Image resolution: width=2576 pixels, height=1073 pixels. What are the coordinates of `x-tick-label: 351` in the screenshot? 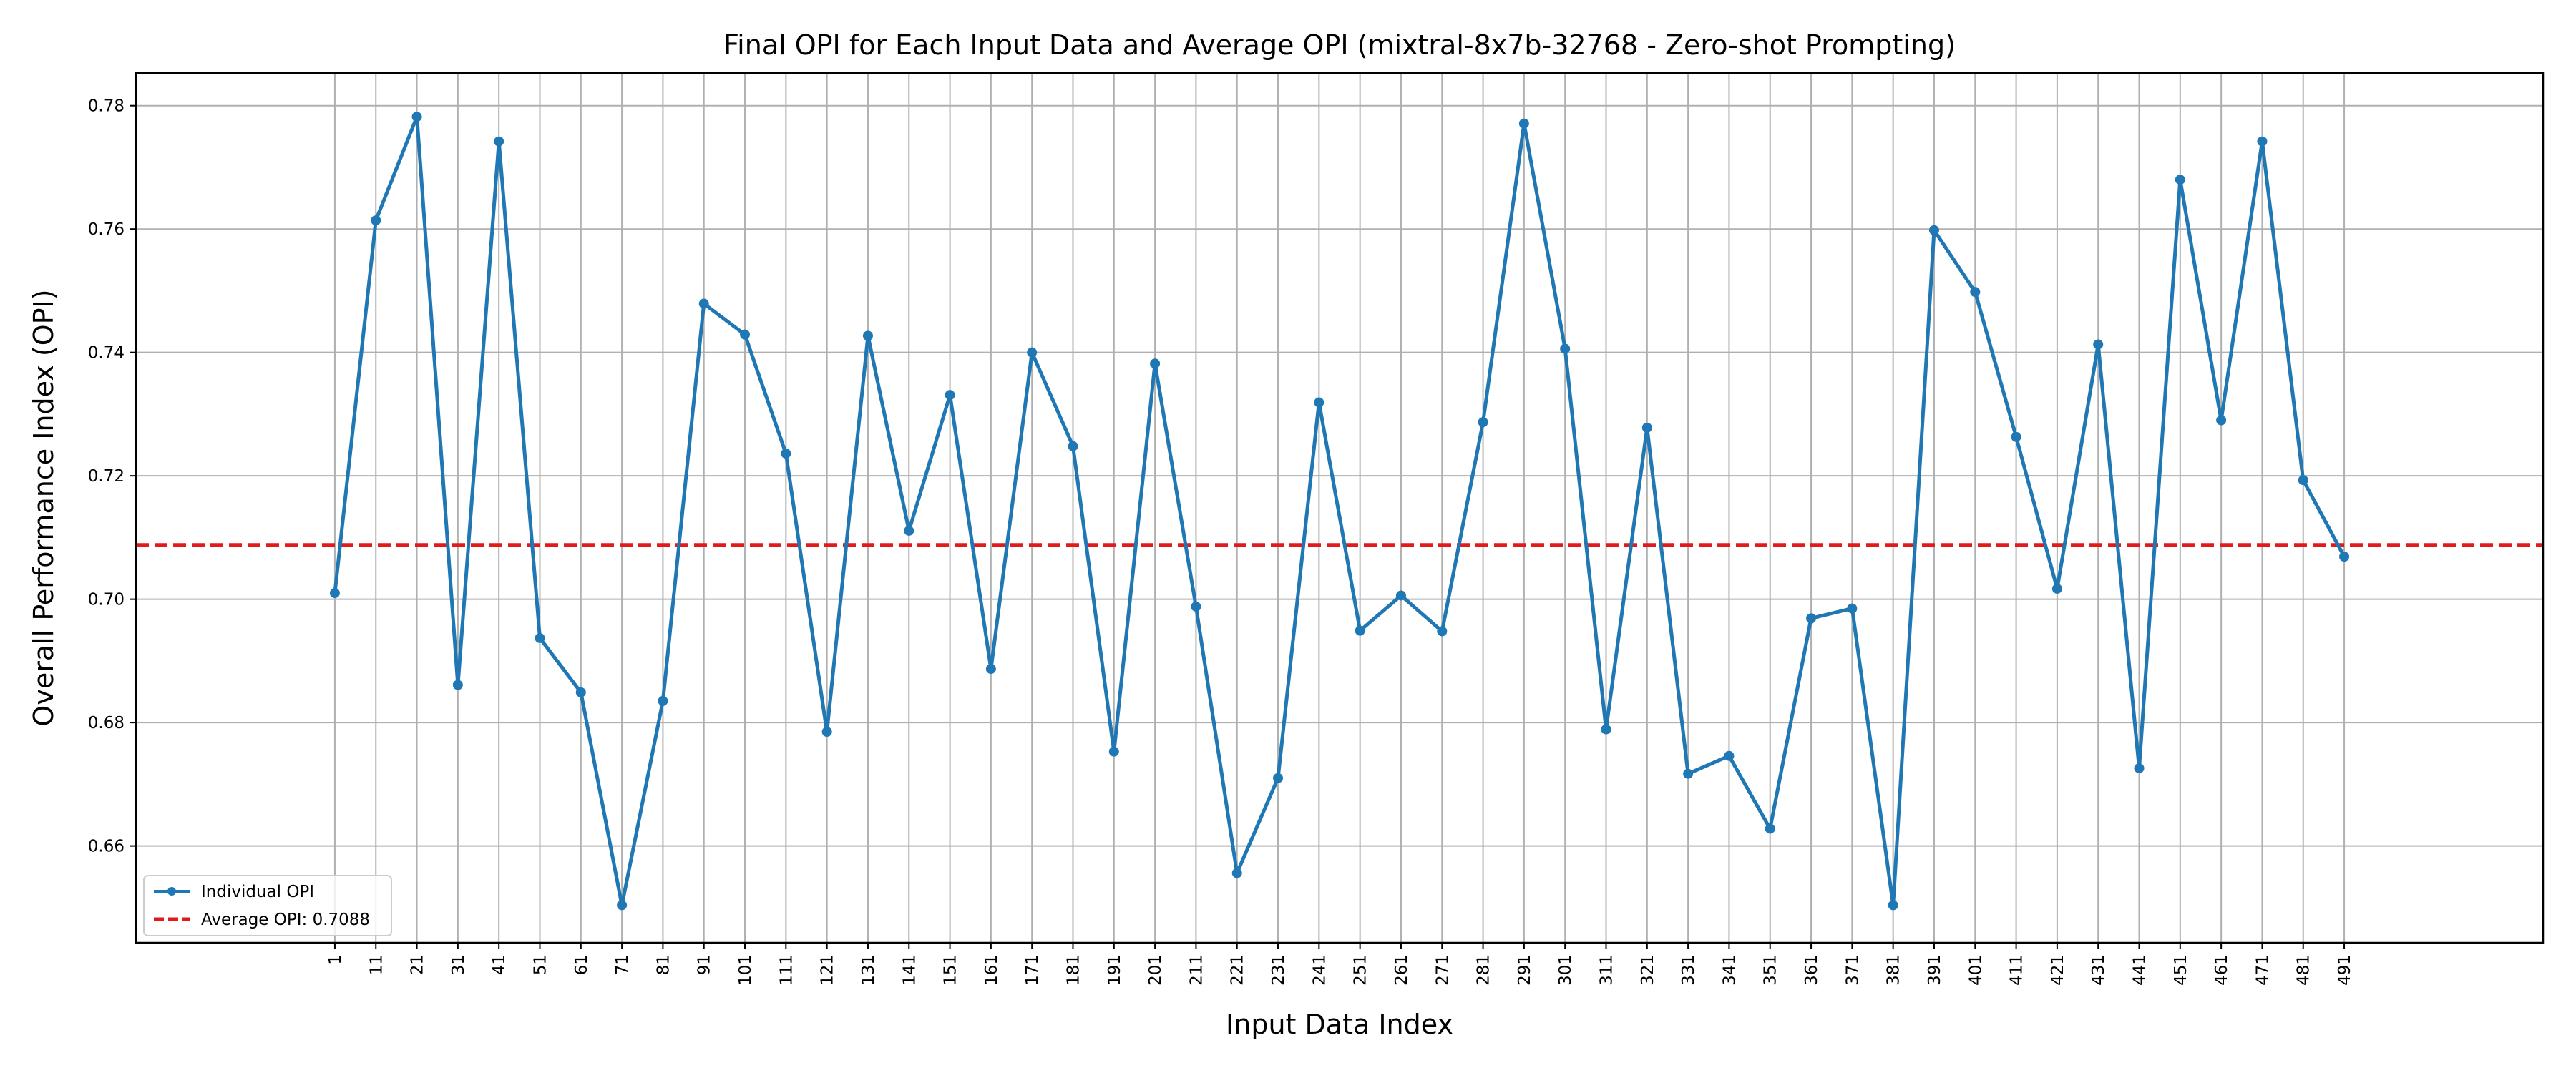 It's located at (1771, 970).